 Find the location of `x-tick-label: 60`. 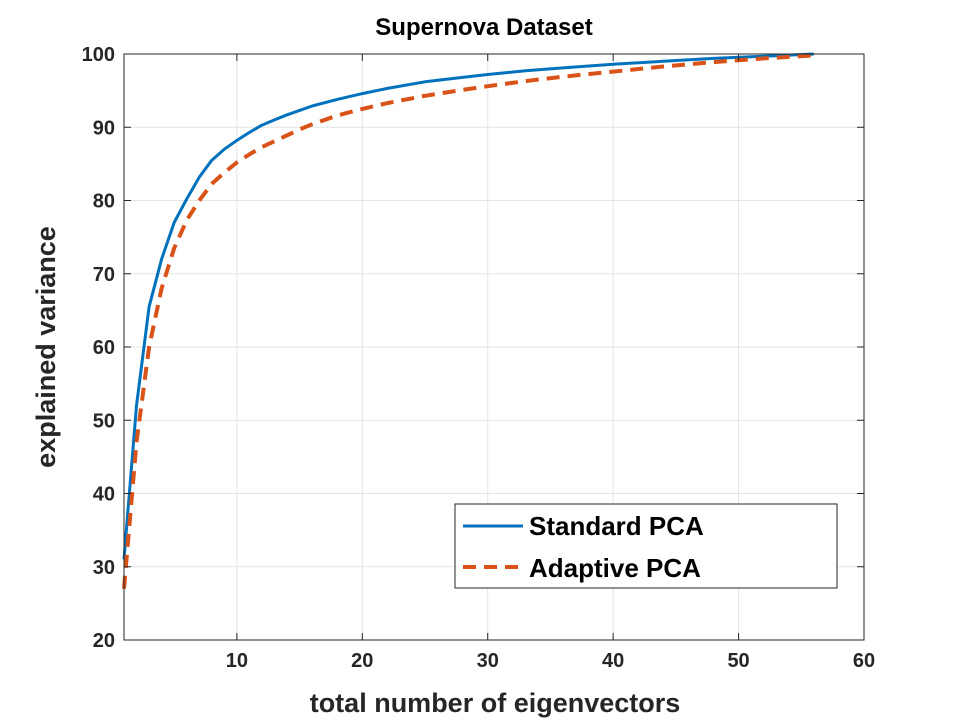

x-tick-label: 60 is located at coordinates (864, 661).